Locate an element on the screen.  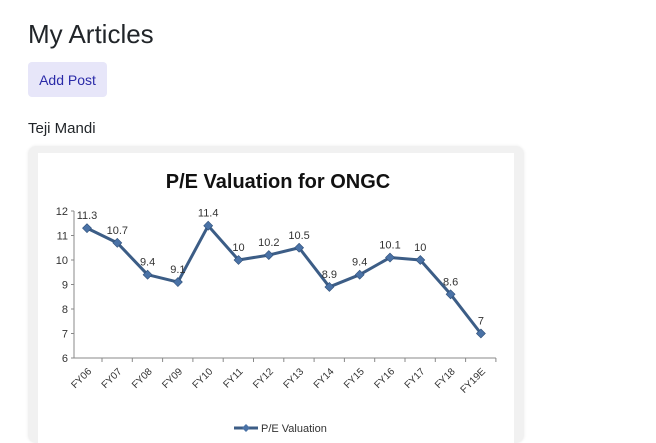
data-label: 10.5 is located at coordinates (298, 236).